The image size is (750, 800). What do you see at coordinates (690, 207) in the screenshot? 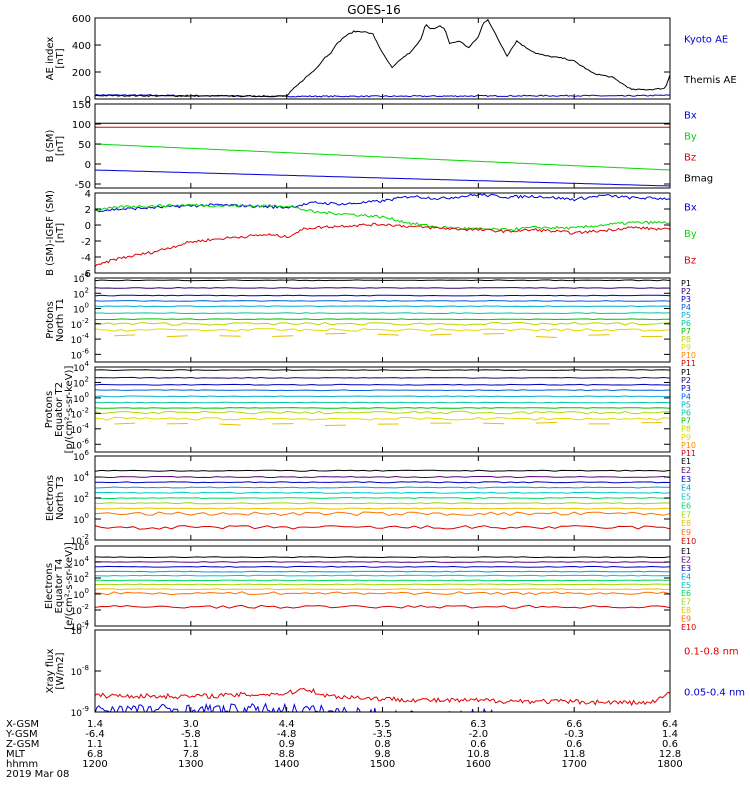
I see `legend-label: Bx` at bounding box center [690, 207].